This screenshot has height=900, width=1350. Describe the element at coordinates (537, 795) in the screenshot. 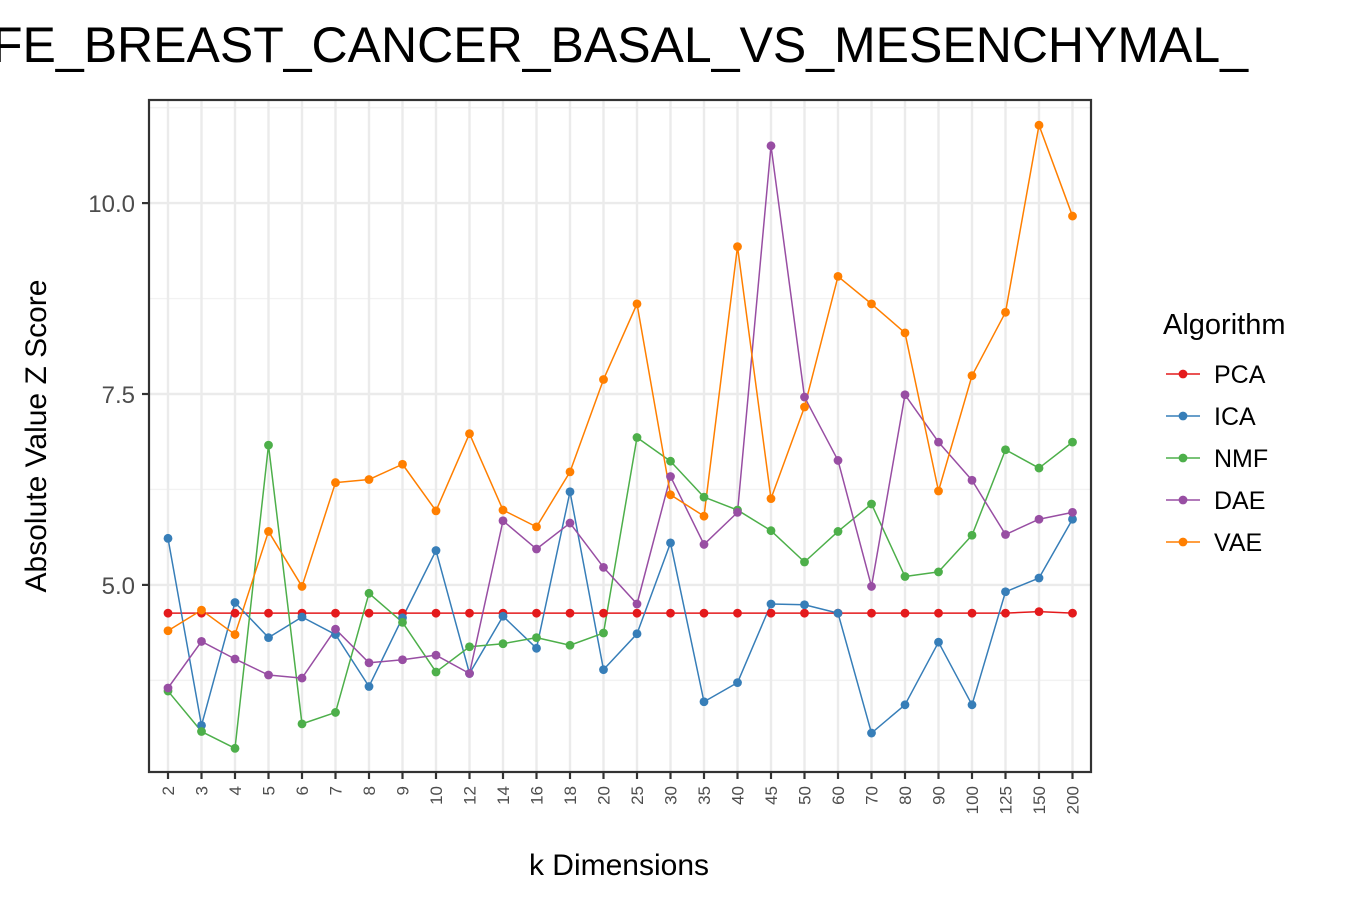

I see `x-tick-label: 16` at that location.